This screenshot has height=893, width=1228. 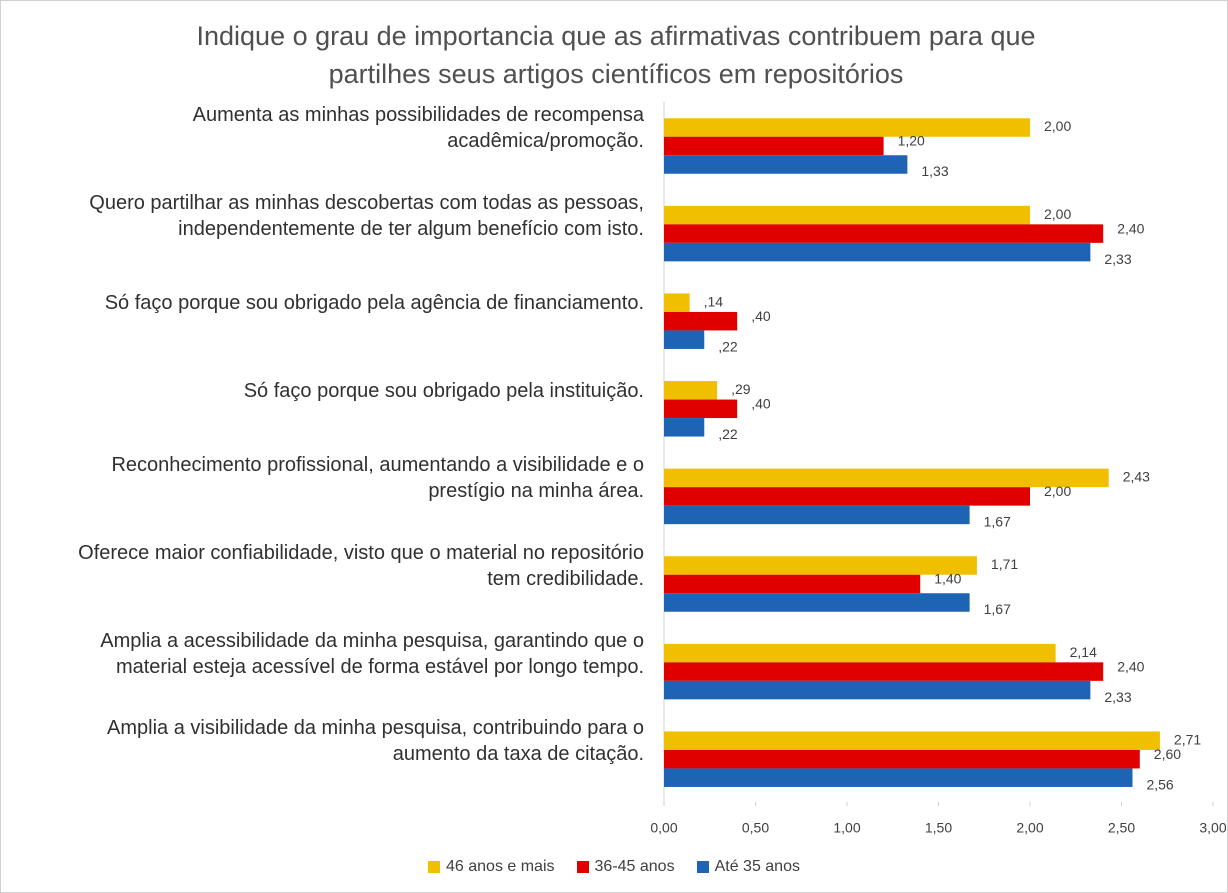 I want to click on legend-label: 46 anos e mais, so click(x=500, y=866).